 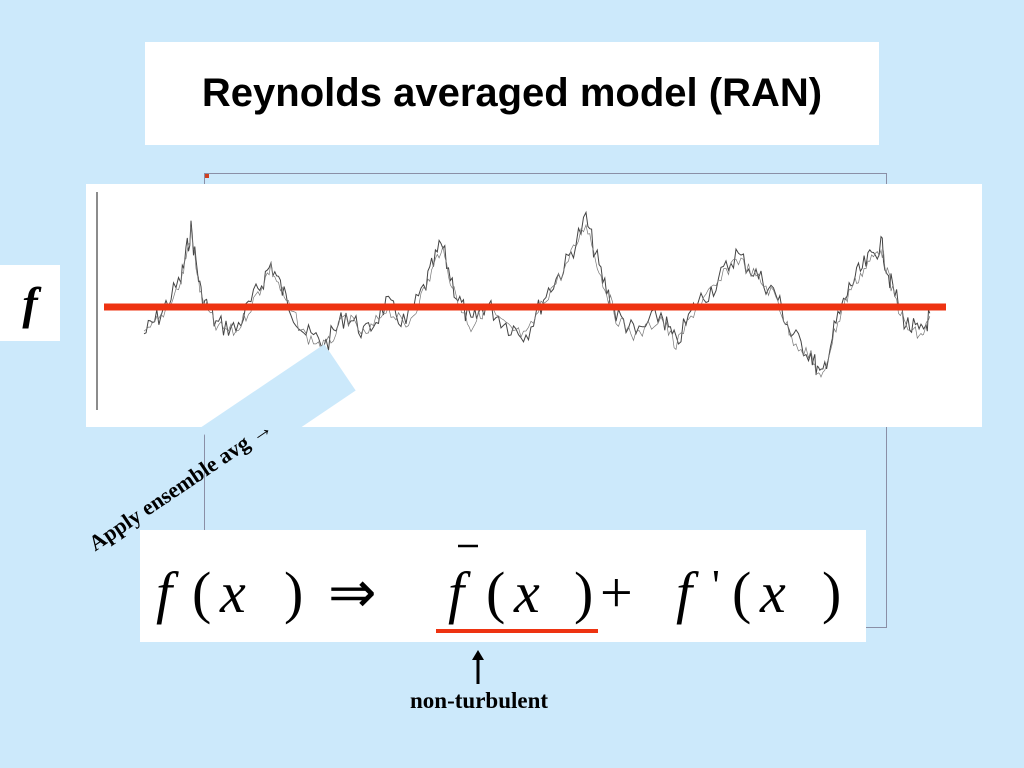 I want to click on eq-mean-open-paren: (, so click(x=495, y=592).